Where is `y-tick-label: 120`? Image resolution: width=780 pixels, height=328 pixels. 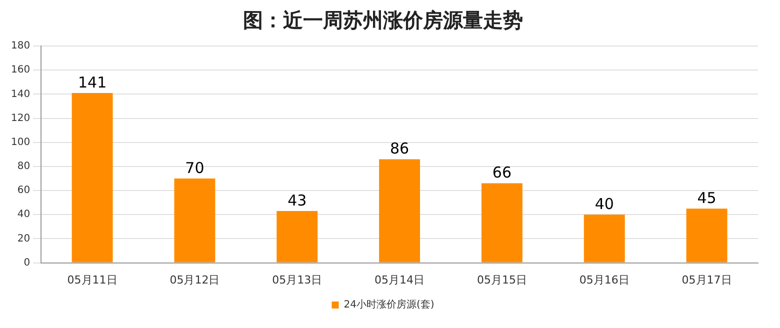
y-tick-label: 120 is located at coordinates (20, 118).